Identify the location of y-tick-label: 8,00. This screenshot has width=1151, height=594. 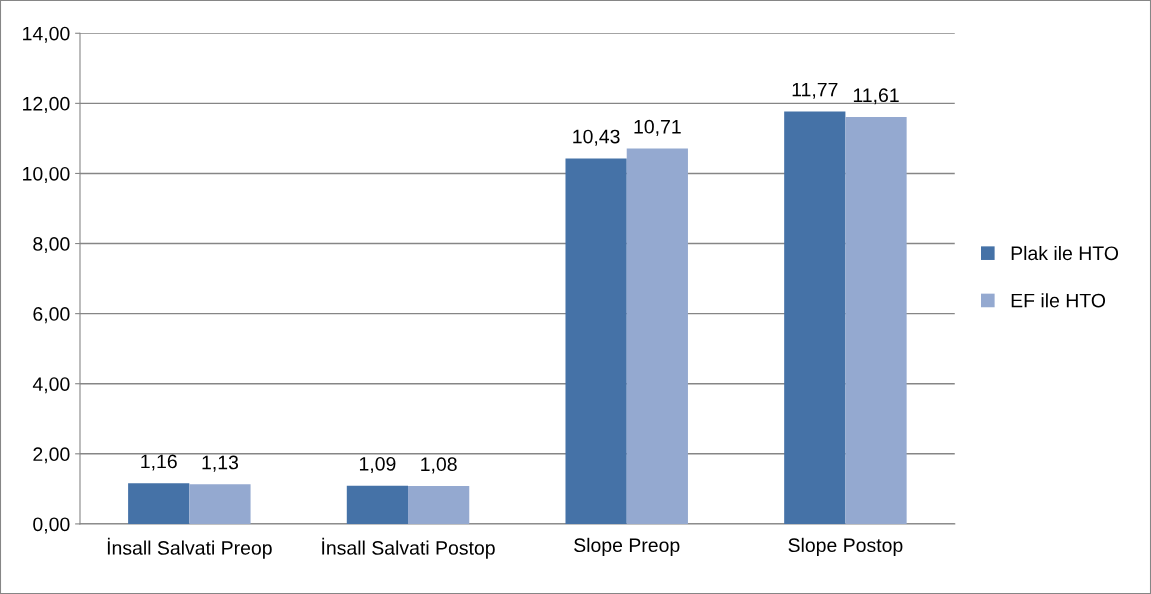
(51, 245).